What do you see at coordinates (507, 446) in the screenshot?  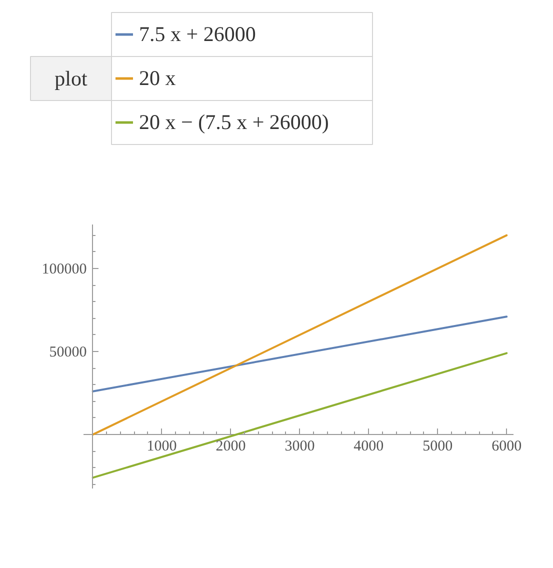 I see `x-tick-label: 6000` at bounding box center [507, 446].